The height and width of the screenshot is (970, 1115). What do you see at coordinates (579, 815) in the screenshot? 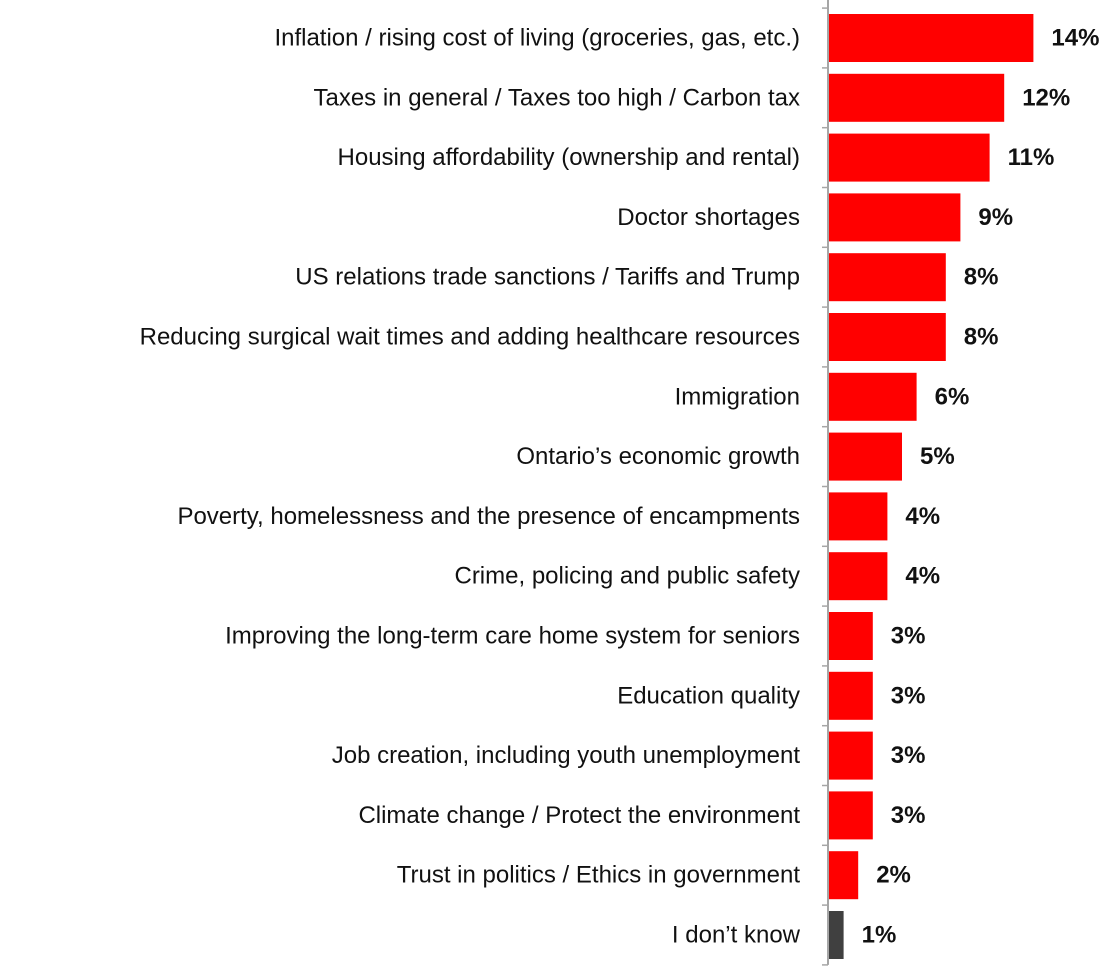
I see `category-label-13: Climate change / Protect the environment` at bounding box center [579, 815].